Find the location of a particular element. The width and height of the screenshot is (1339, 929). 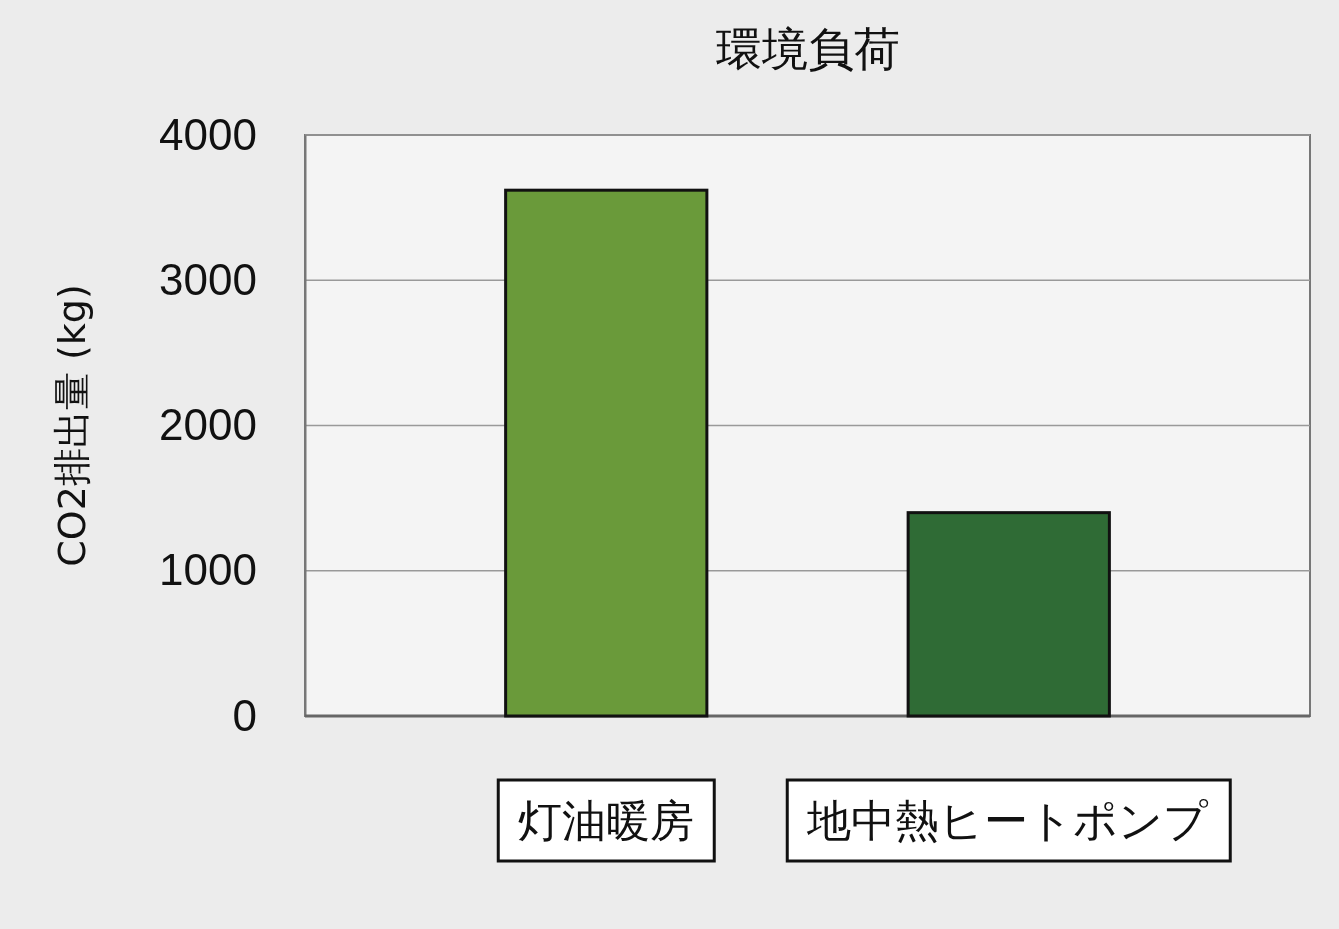

y-tick-label: 3000 is located at coordinates (208, 279).